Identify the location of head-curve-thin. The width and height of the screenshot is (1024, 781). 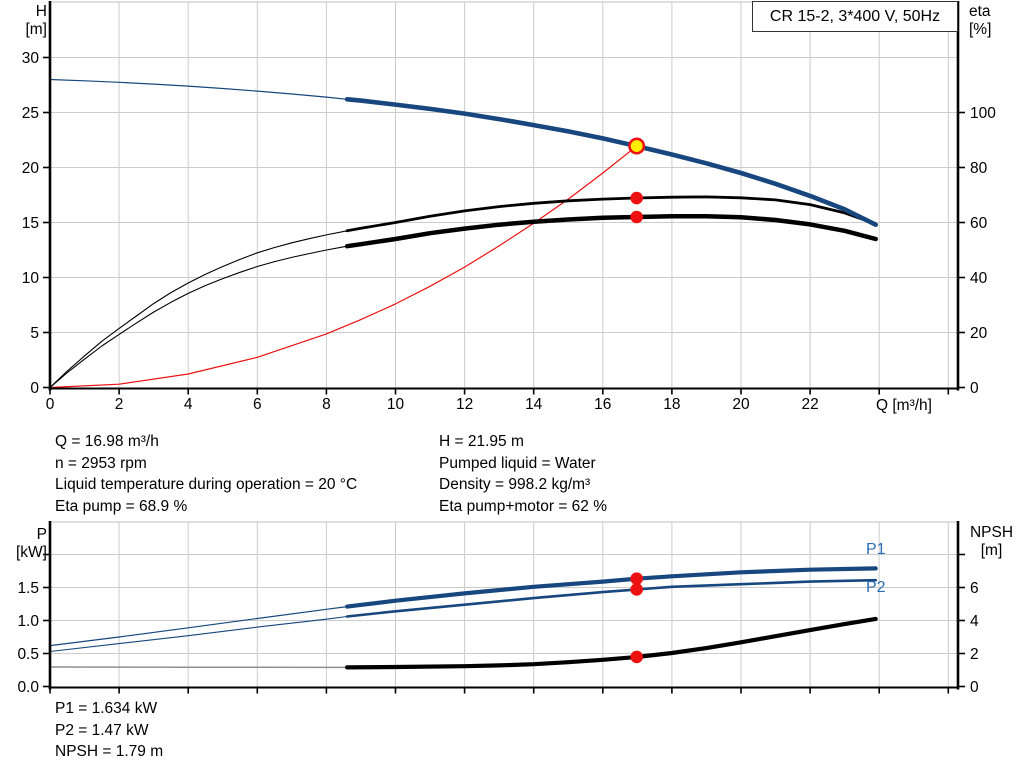
(198, 89).